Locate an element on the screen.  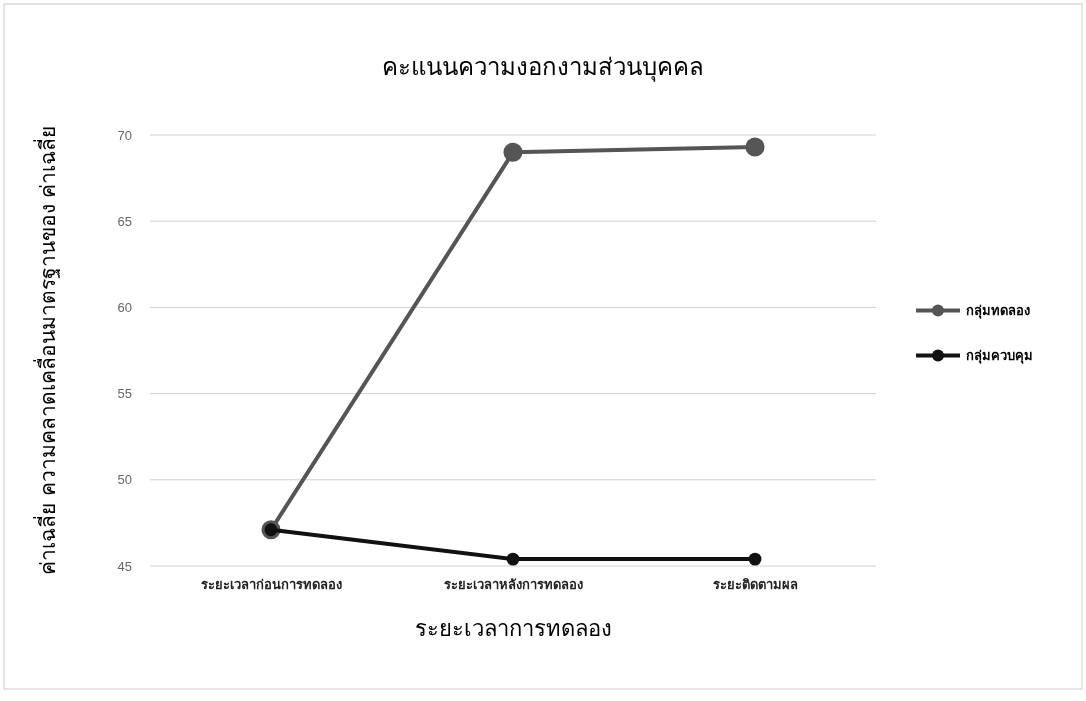
legend-label: กลุ่มควบคุม is located at coordinates (999, 356).